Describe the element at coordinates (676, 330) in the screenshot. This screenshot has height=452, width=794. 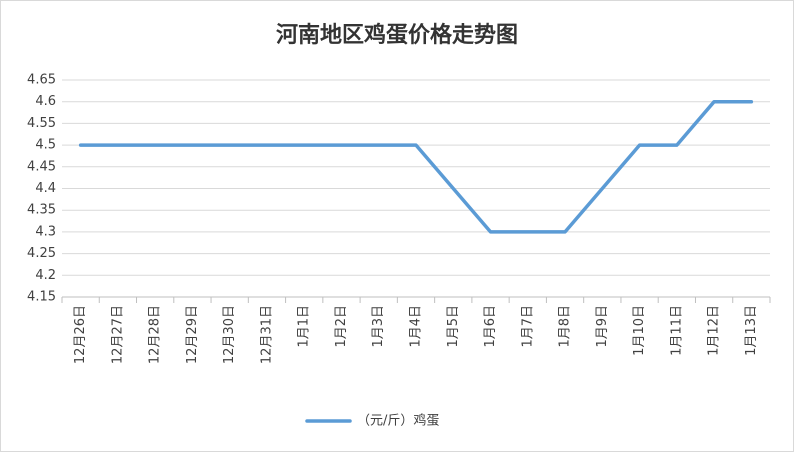
I see `x-tick-label: 1月11日` at that location.